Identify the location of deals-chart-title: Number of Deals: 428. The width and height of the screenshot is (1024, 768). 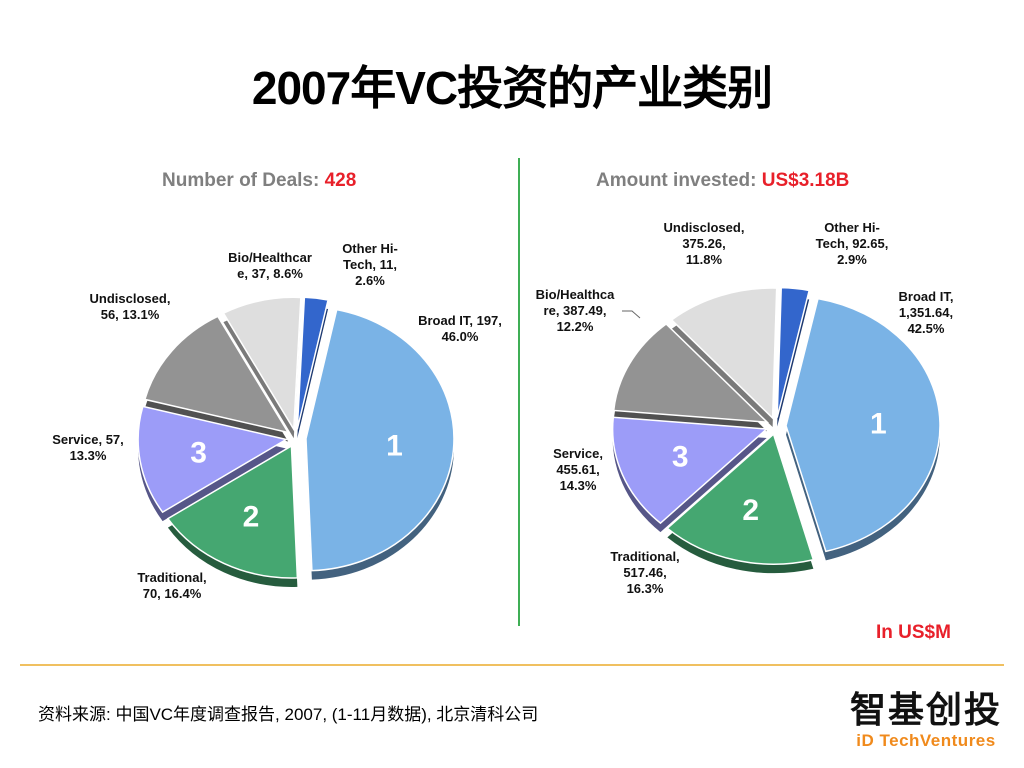
(259, 181).